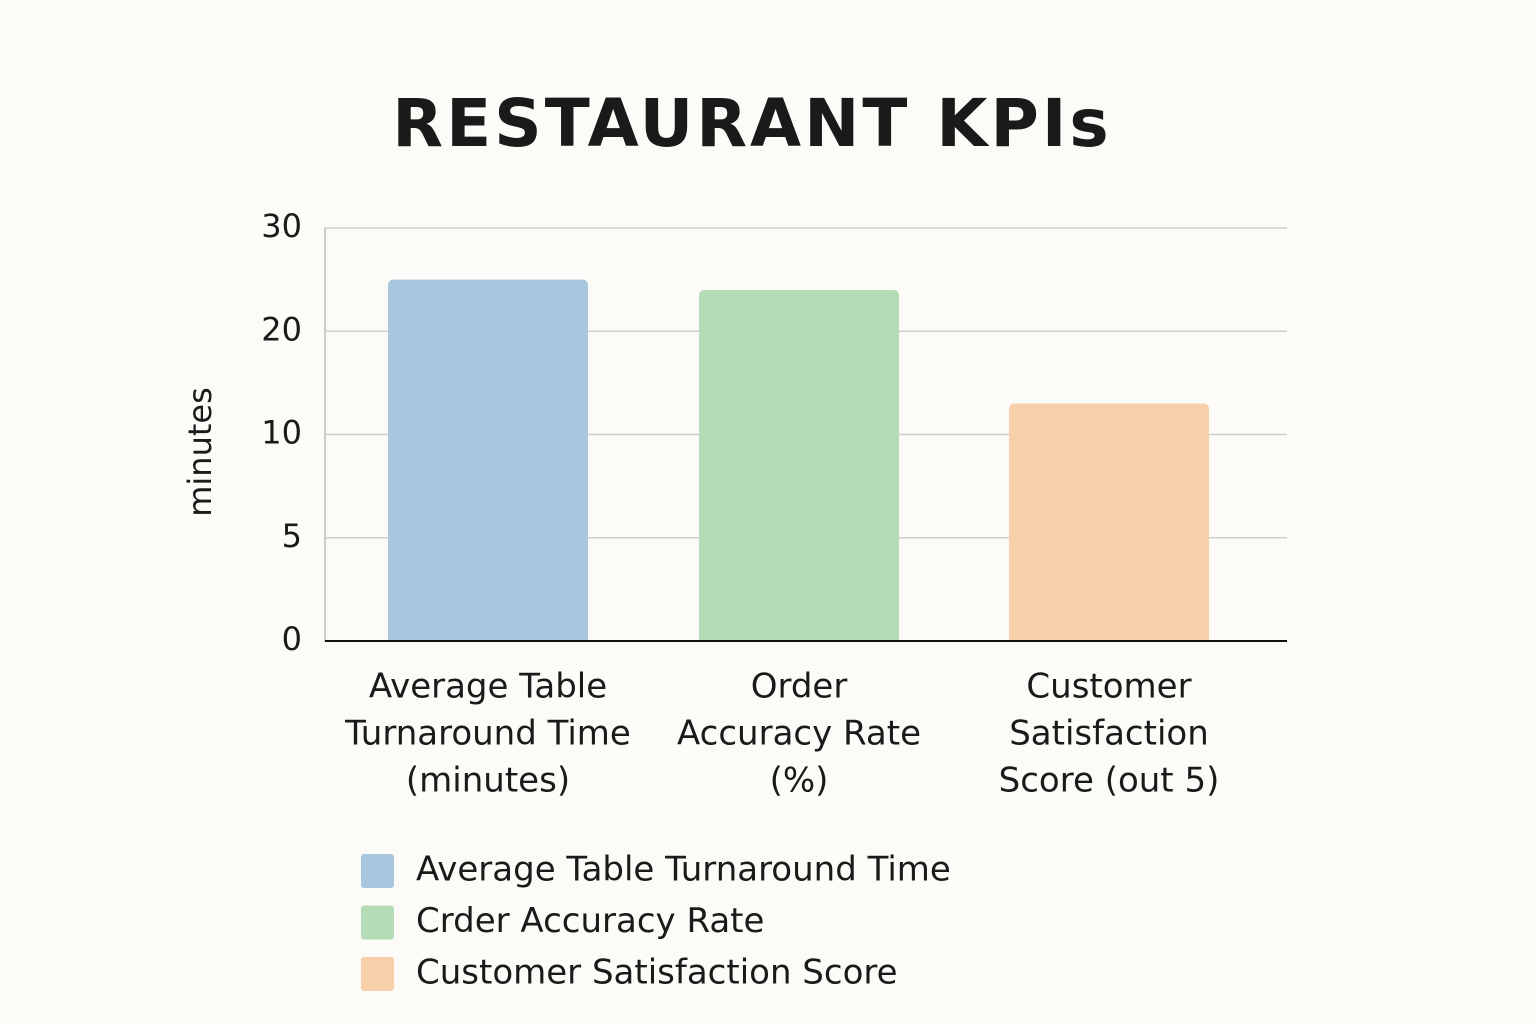 The width and height of the screenshot is (1536, 1024). Describe the element at coordinates (751, 123) in the screenshot. I see `chart-title: RESTAURANT KPIs` at that location.